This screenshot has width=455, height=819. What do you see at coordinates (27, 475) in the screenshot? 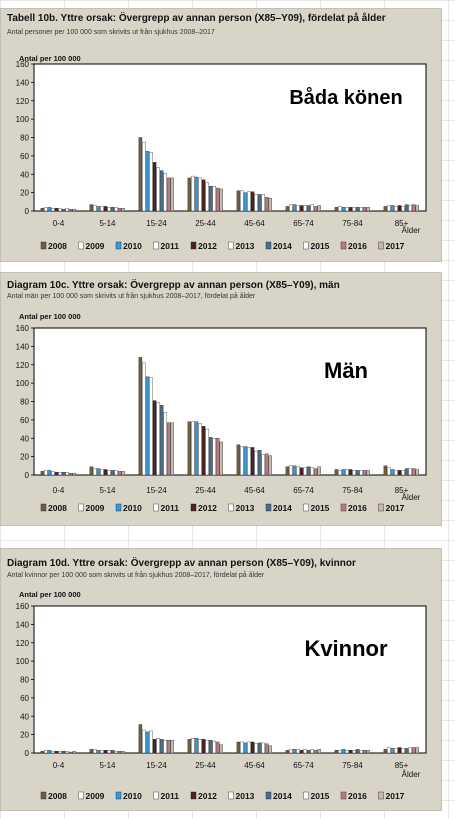
I see `y-tick-label: 0` at bounding box center [27, 475].